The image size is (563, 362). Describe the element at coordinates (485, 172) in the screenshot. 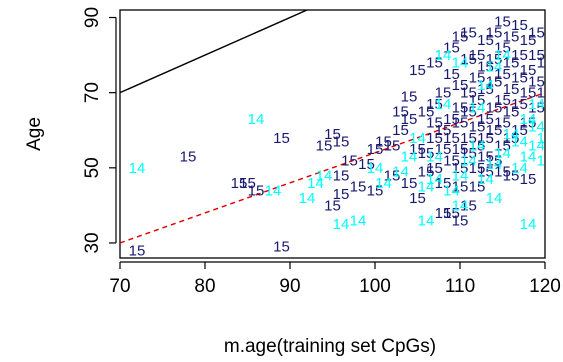

I see `point-label-15-106: 15` at that location.